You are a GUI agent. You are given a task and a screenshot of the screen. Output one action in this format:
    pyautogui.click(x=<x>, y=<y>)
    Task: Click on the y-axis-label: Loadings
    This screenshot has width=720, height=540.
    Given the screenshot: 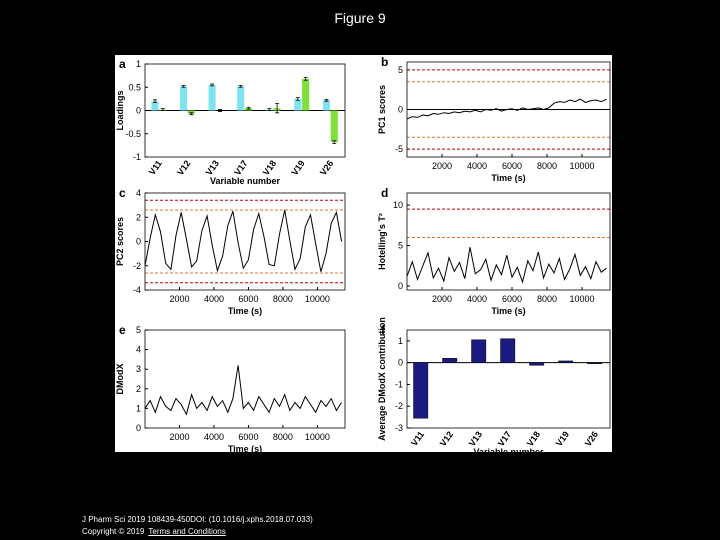 What is the action you would take?
    pyautogui.click(x=120, y=111)
    